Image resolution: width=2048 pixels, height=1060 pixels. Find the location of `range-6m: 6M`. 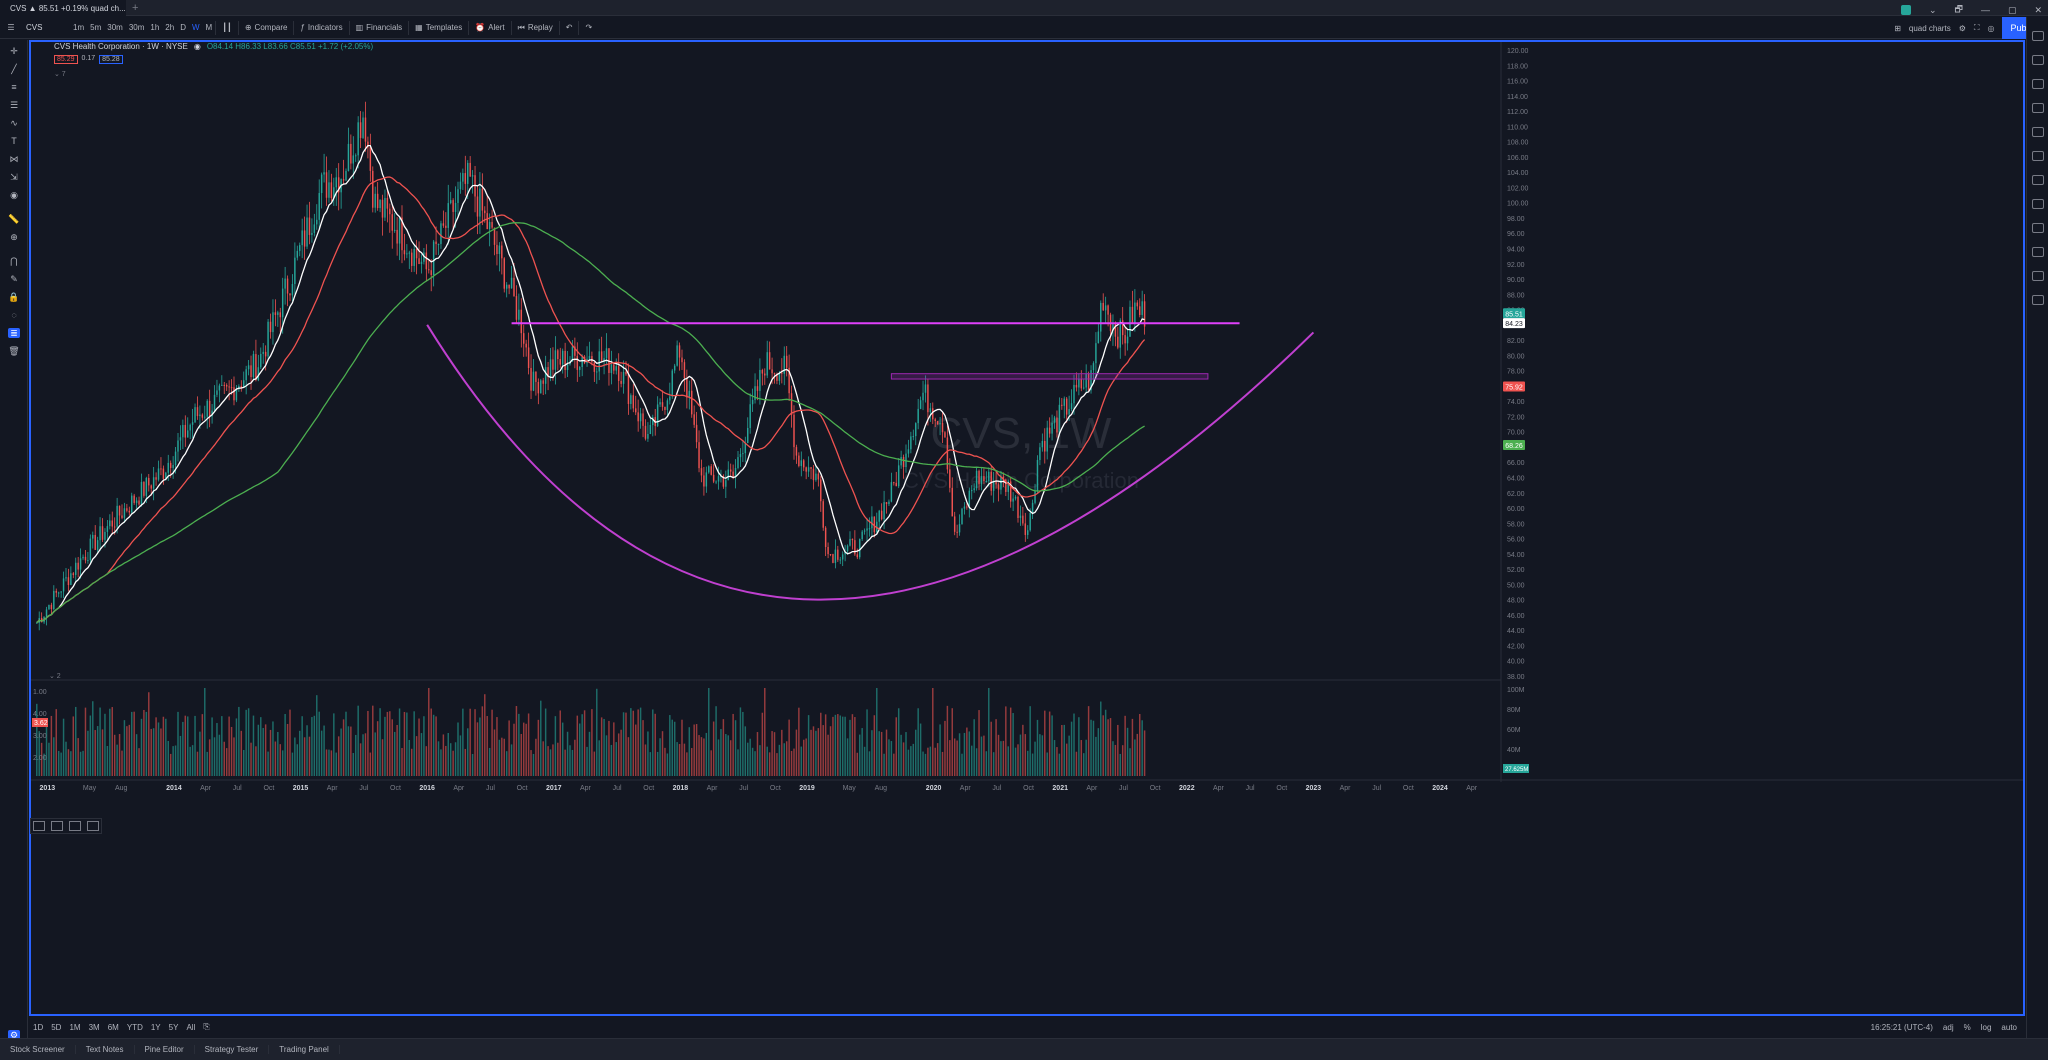

range-6m: 6M is located at coordinates (113, 1027).